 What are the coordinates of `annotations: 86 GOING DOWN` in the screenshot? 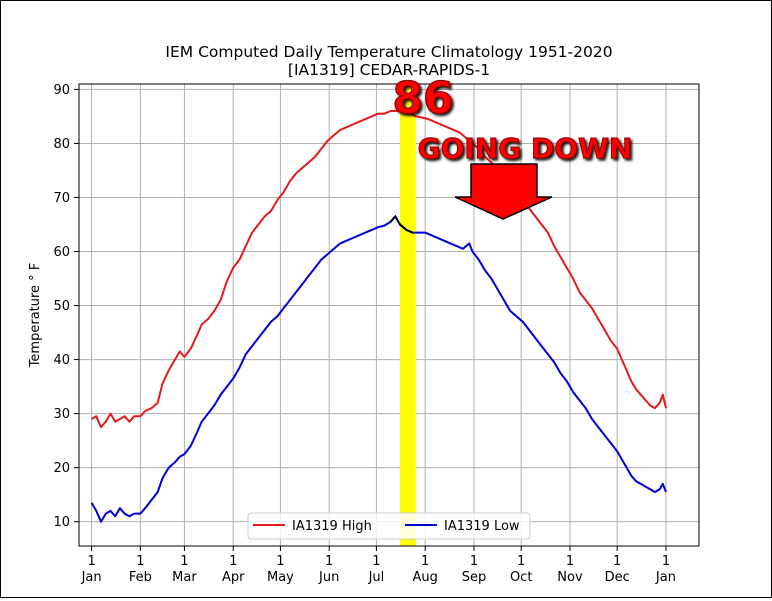 It's located at (512, 146).